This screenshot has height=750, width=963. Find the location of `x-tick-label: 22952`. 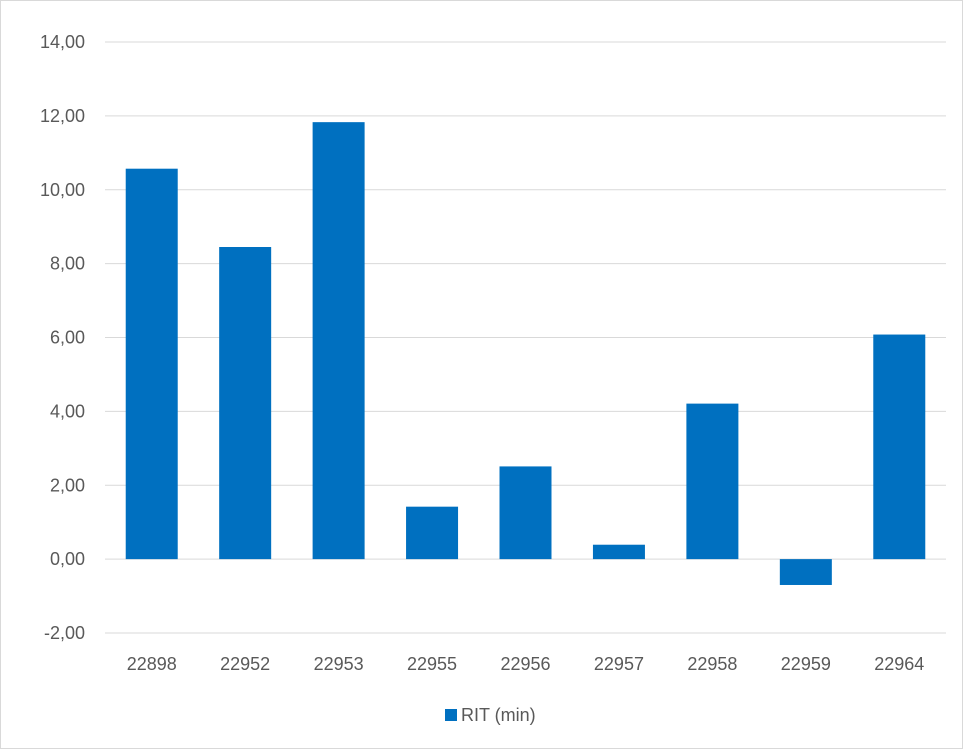

x-tick-label: 22952 is located at coordinates (245, 664).